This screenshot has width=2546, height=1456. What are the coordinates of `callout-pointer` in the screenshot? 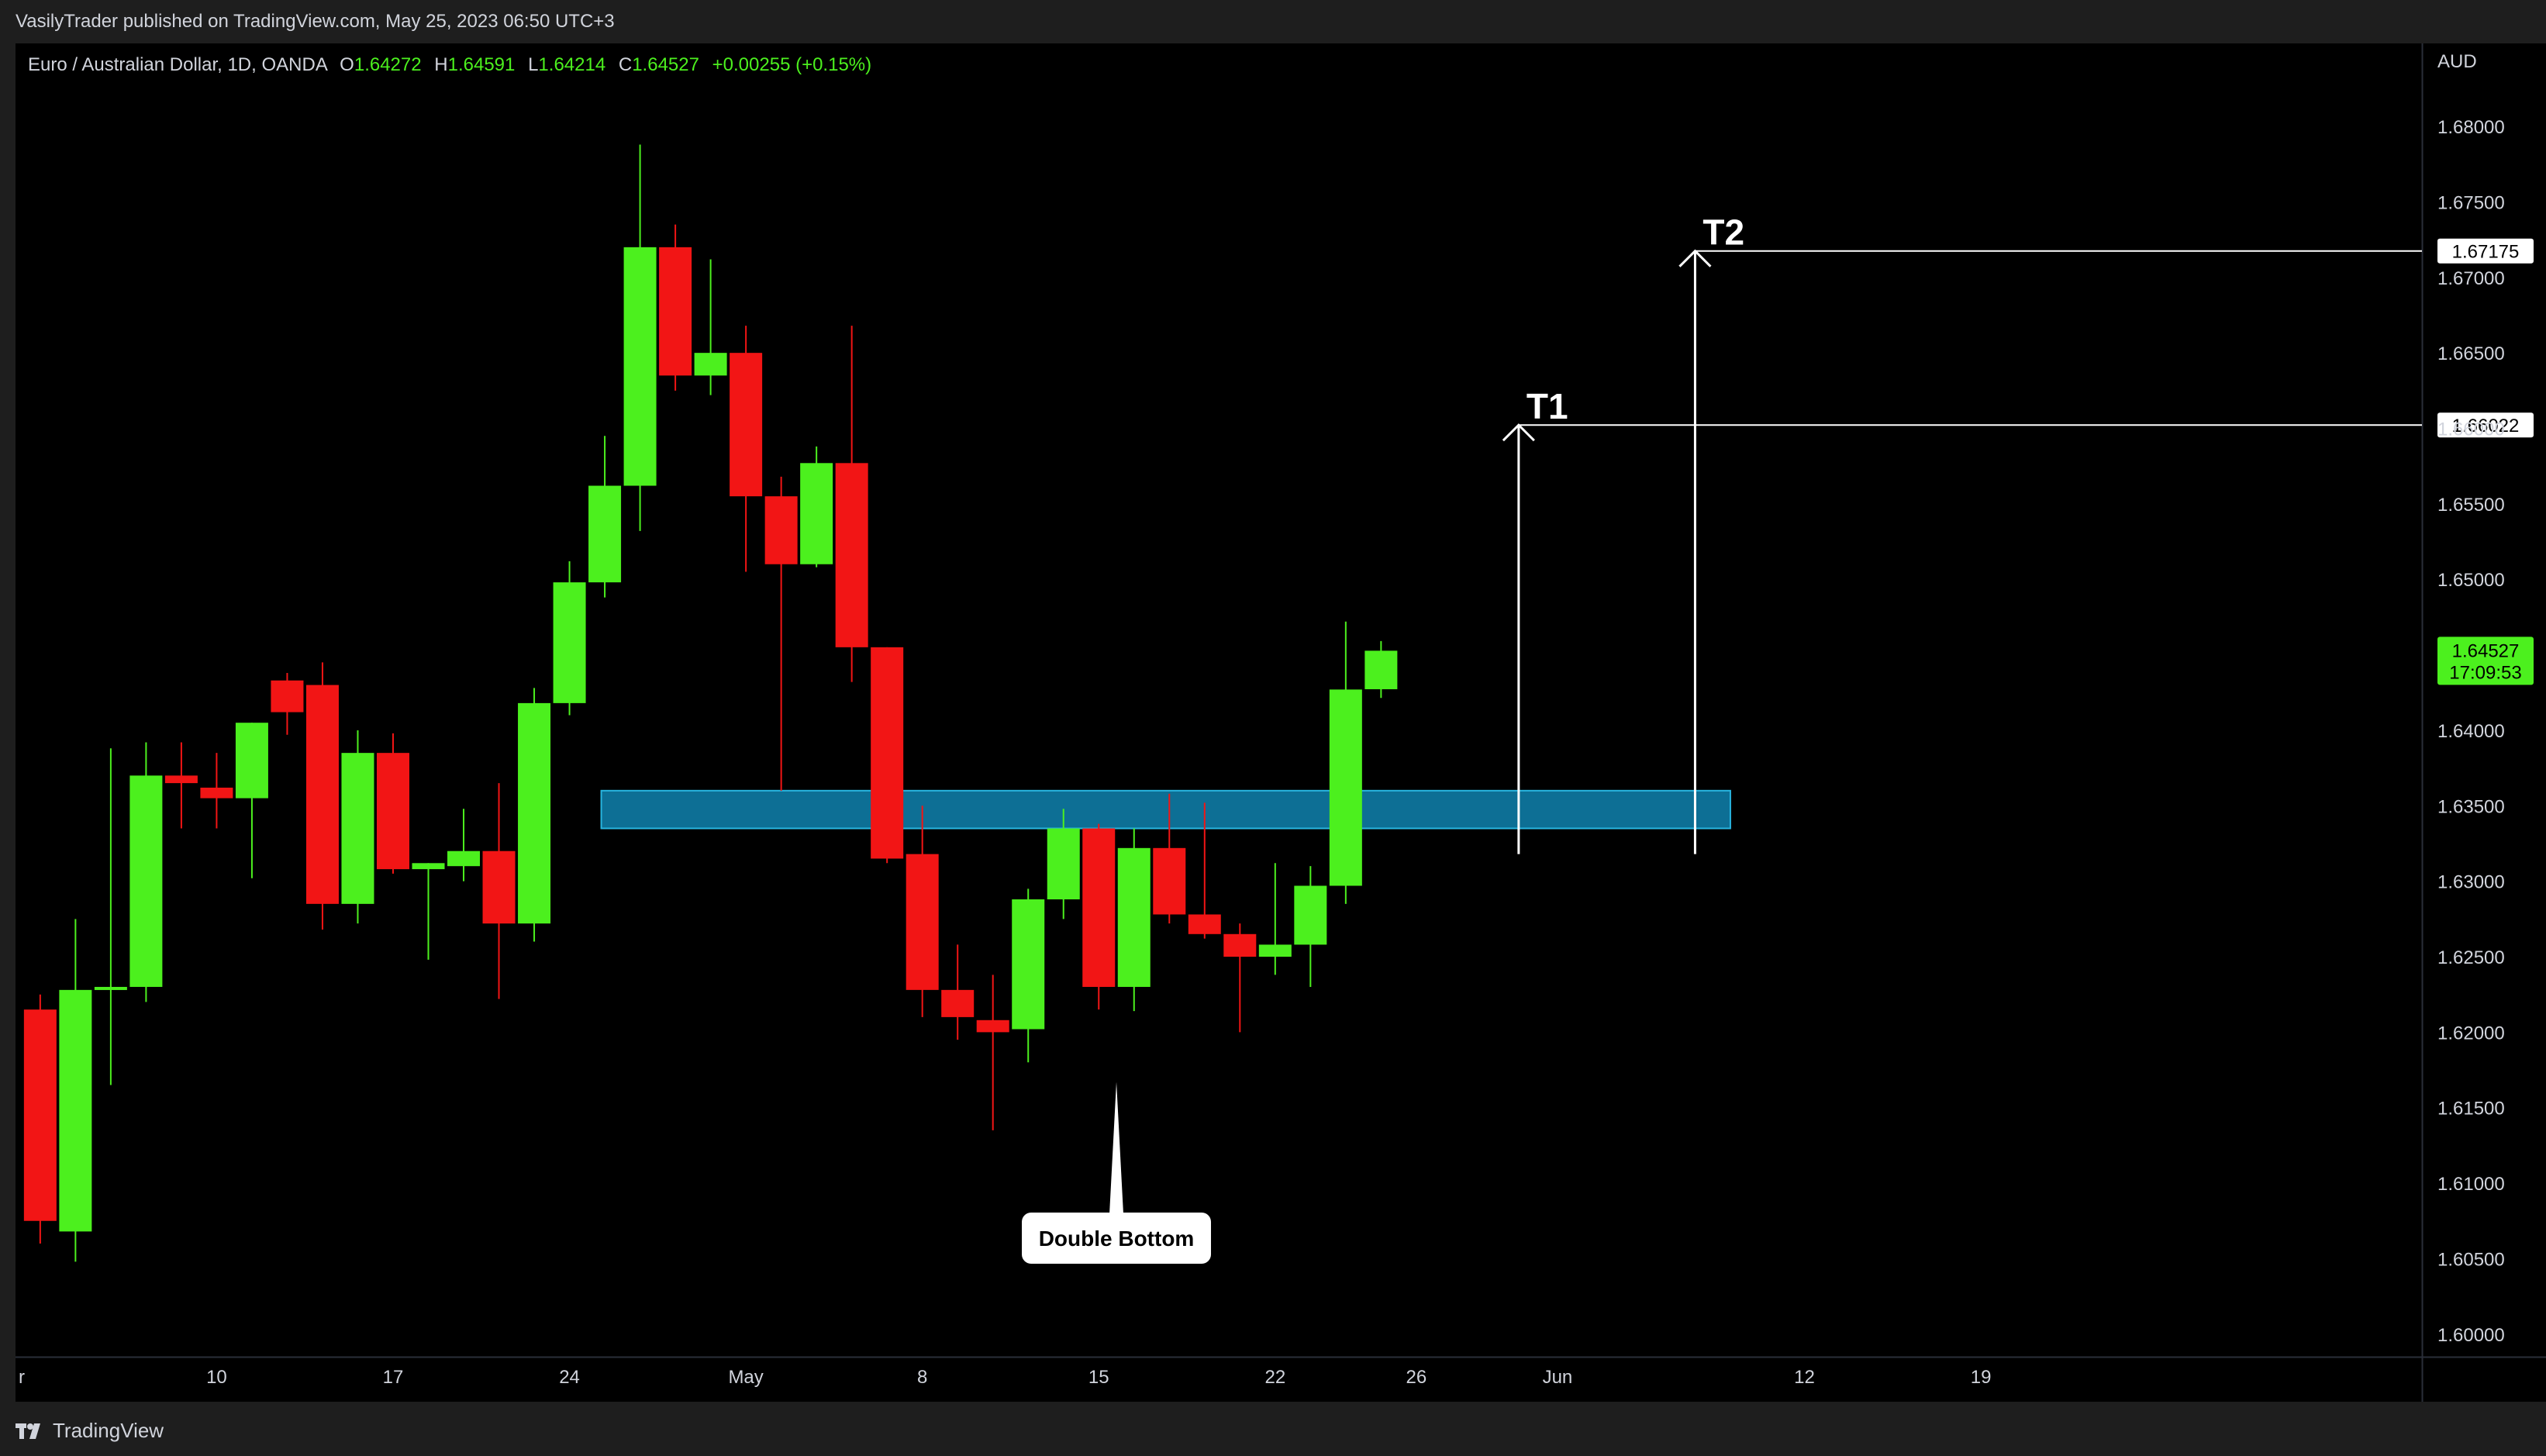 It's located at (1116, 1148).